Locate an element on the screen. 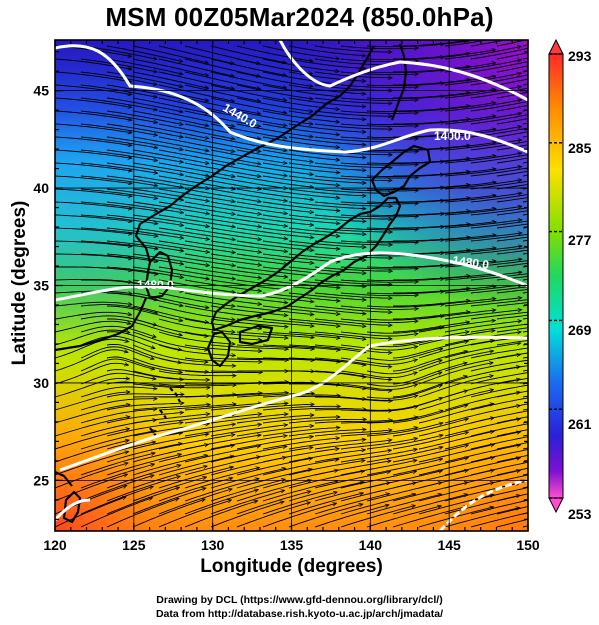 The width and height of the screenshot is (599, 625). coastline-shikoku is located at coordinates (256, 335).